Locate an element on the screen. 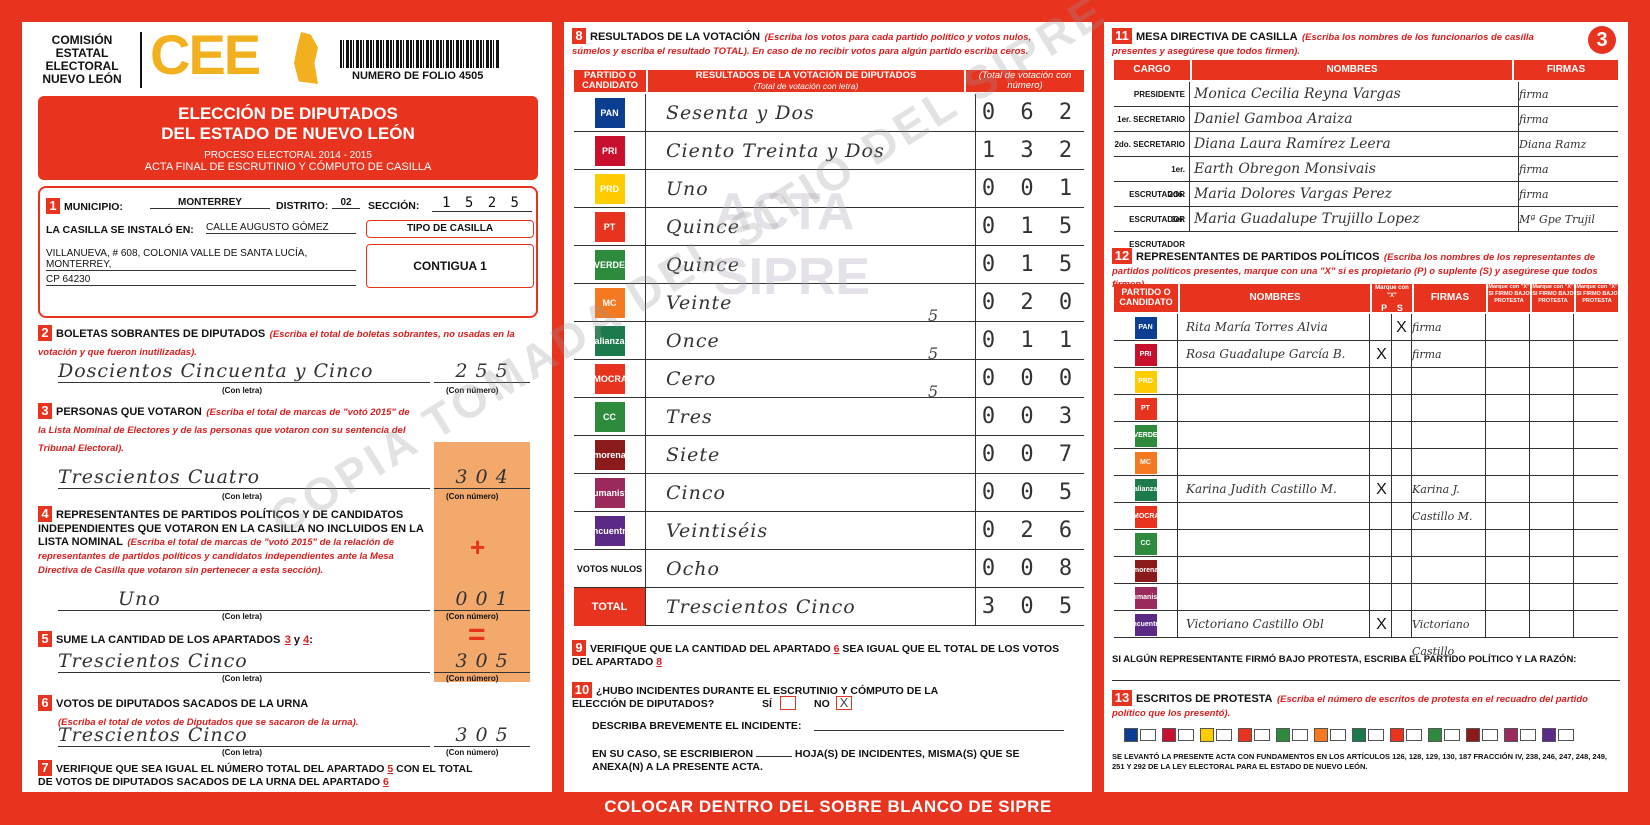  vote-number-field: 0 1 1 is located at coordinates (1030, 340).